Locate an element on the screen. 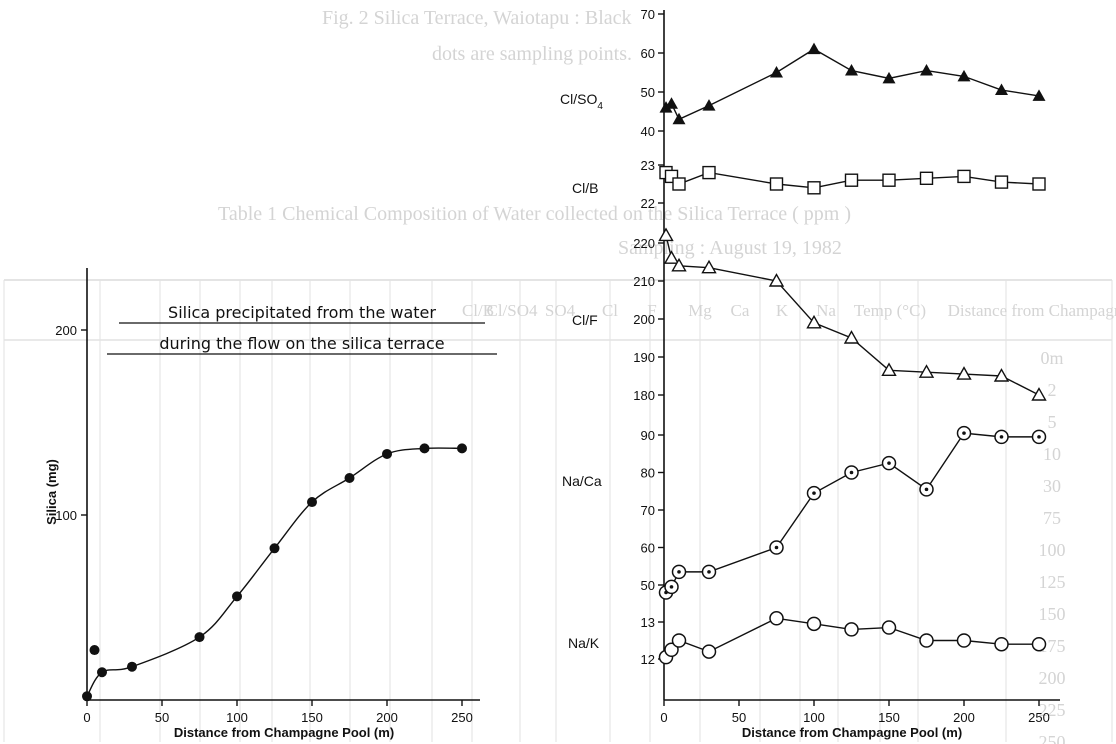  y-tick-label: 12 is located at coordinates (648, 659).